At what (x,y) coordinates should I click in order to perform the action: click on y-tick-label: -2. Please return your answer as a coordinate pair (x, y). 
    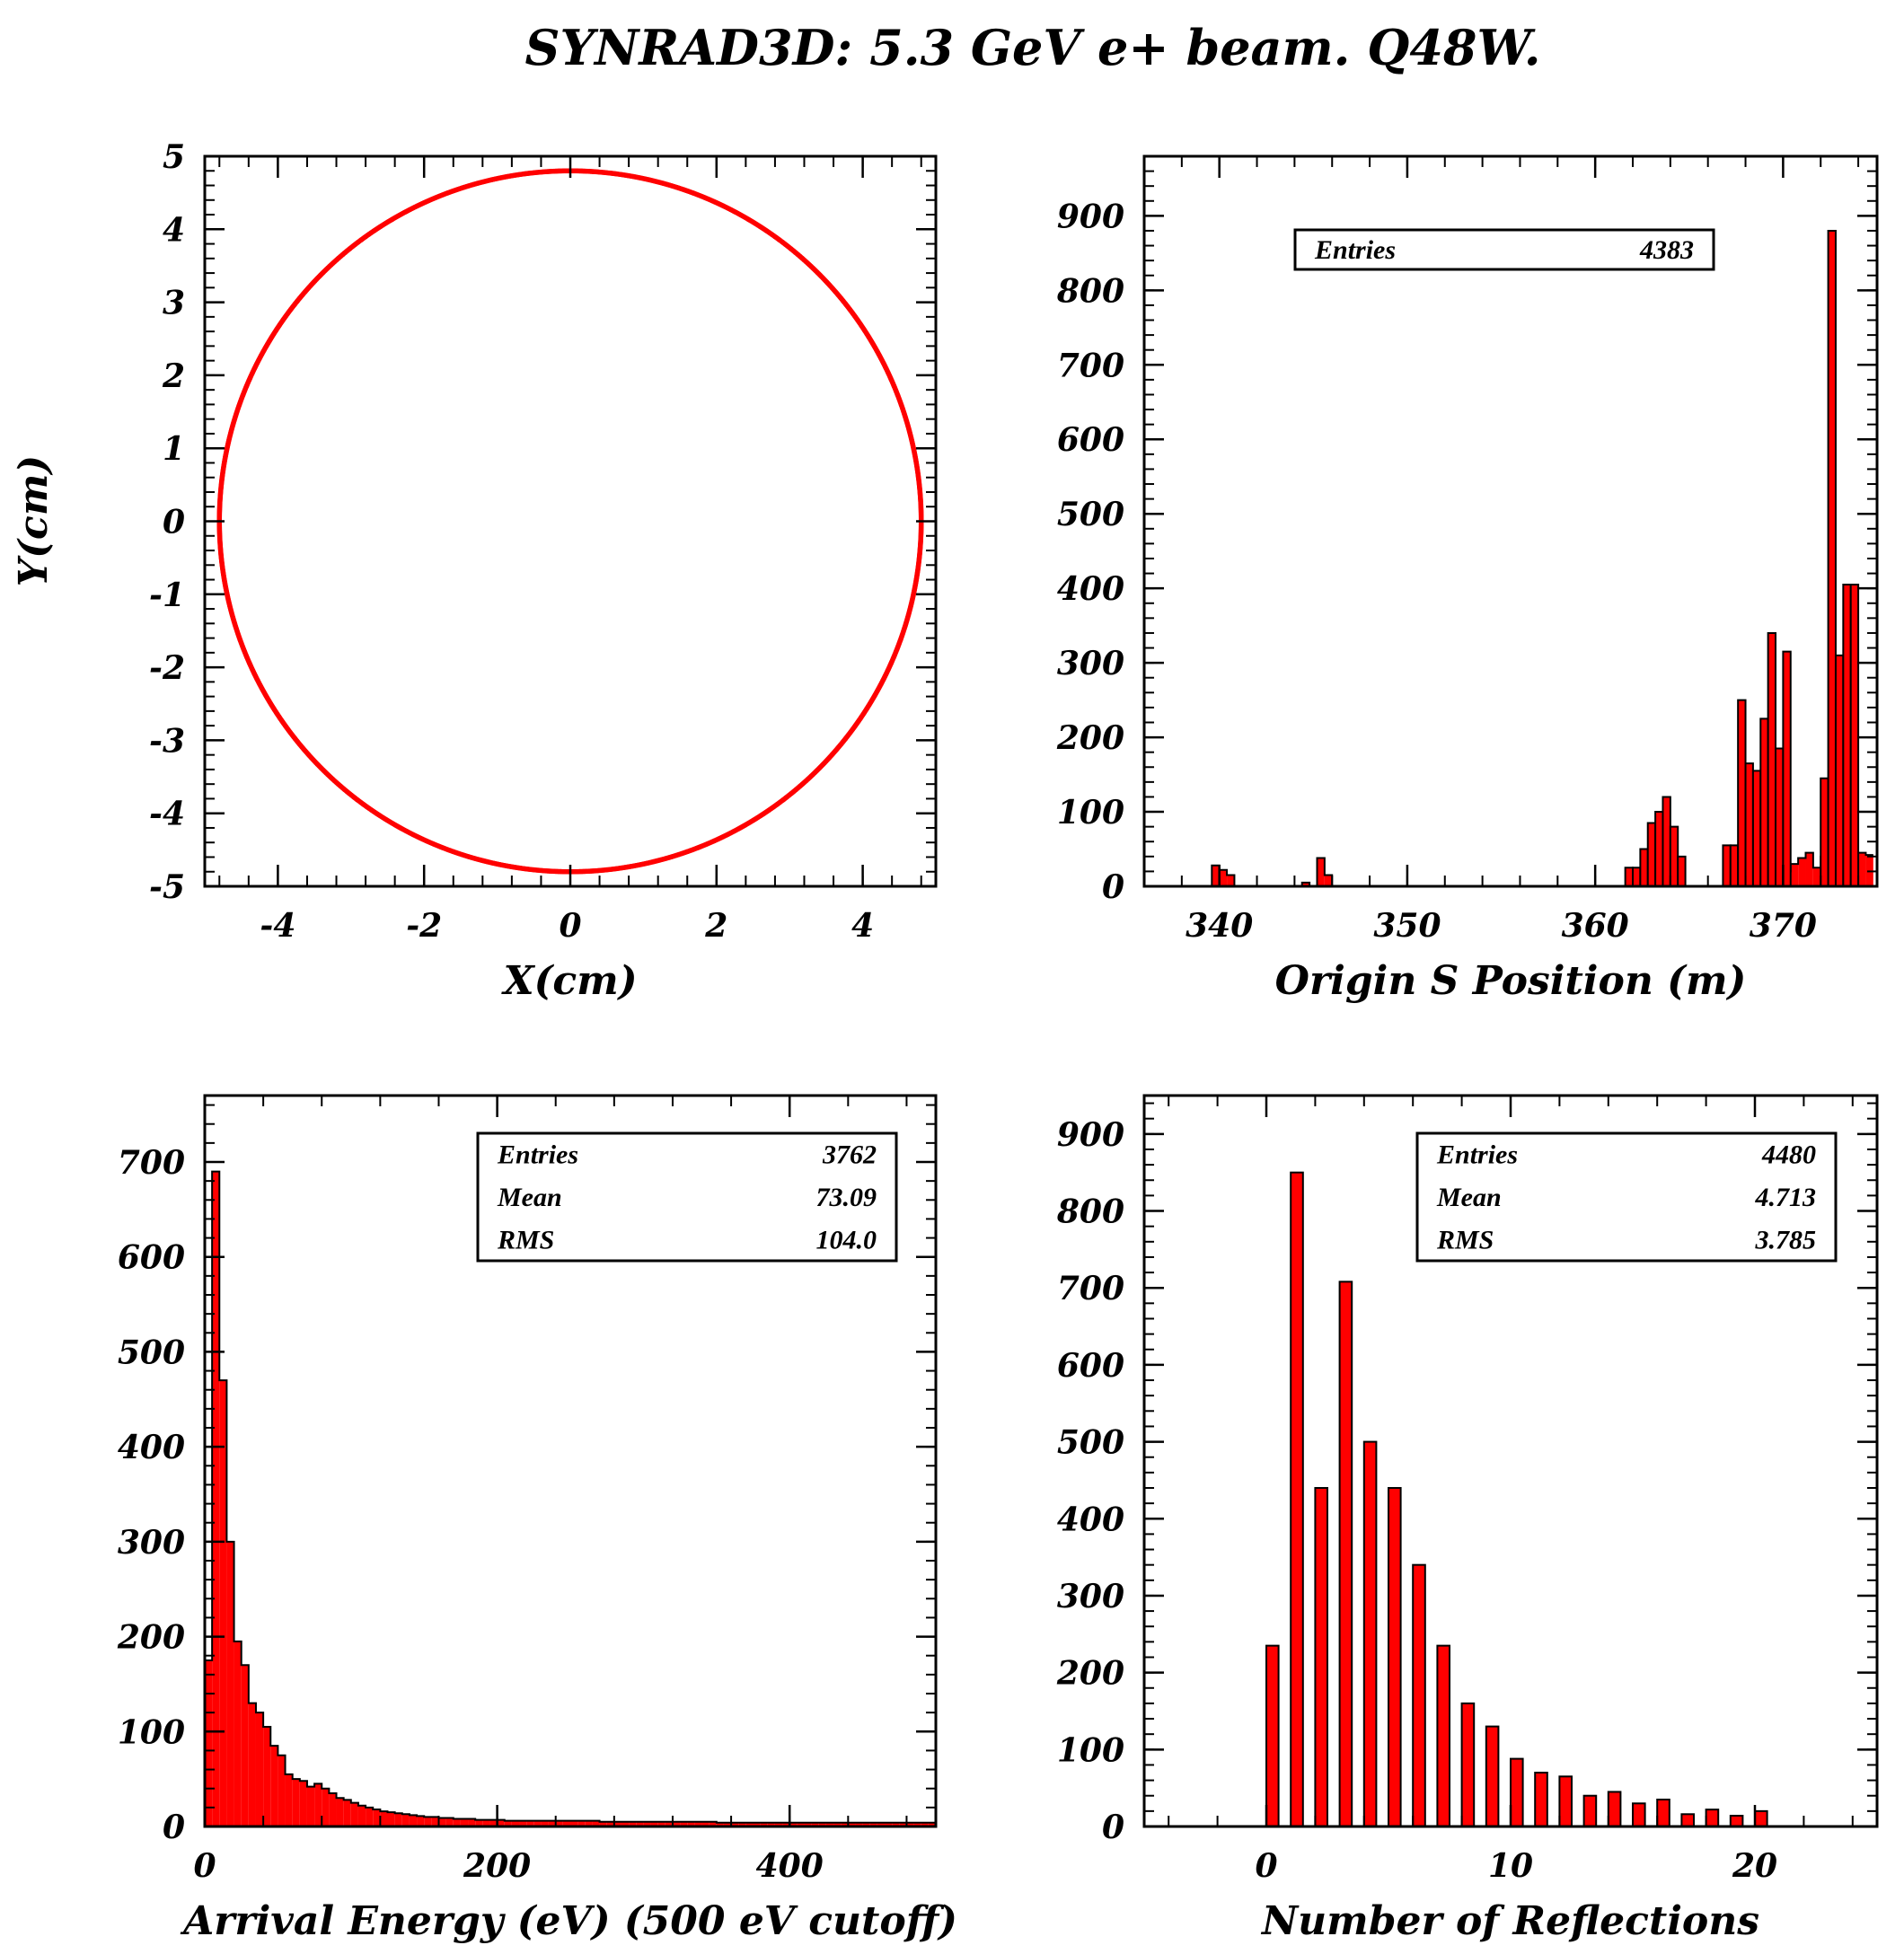
    Looking at the image, I should click on (167, 668).